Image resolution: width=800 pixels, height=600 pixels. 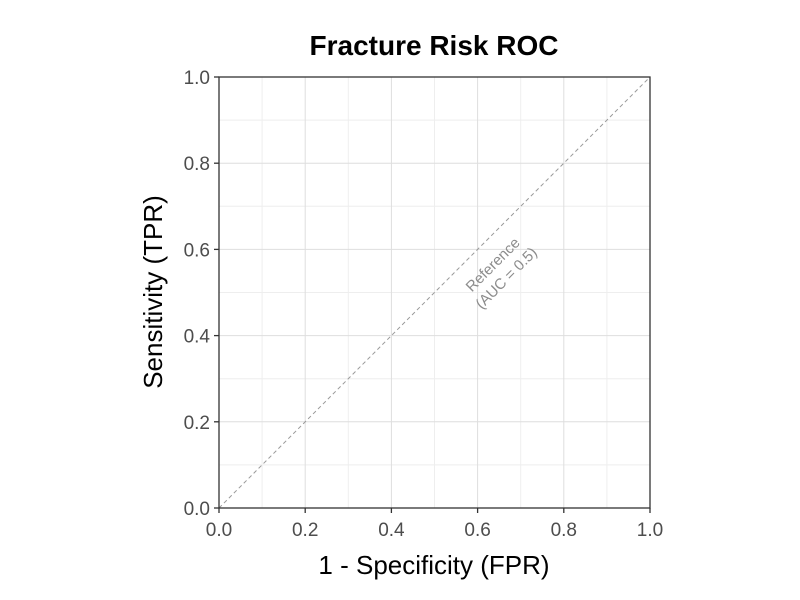 What do you see at coordinates (434, 45) in the screenshot?
I see `chart-title: Fracture Risk ROC` at bounding box center [434, 45].